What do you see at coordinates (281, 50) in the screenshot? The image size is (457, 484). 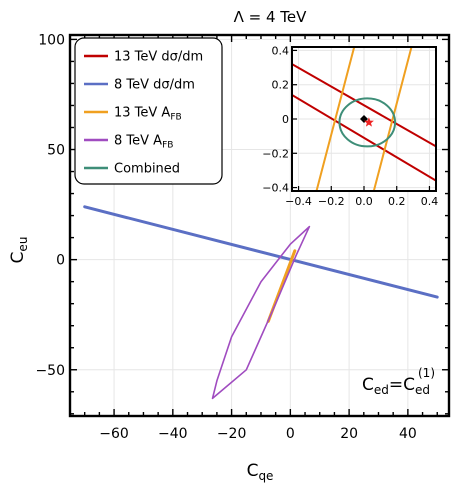 I see `inset-y-tick-label: 0.4` at bounding box center [281, 50].